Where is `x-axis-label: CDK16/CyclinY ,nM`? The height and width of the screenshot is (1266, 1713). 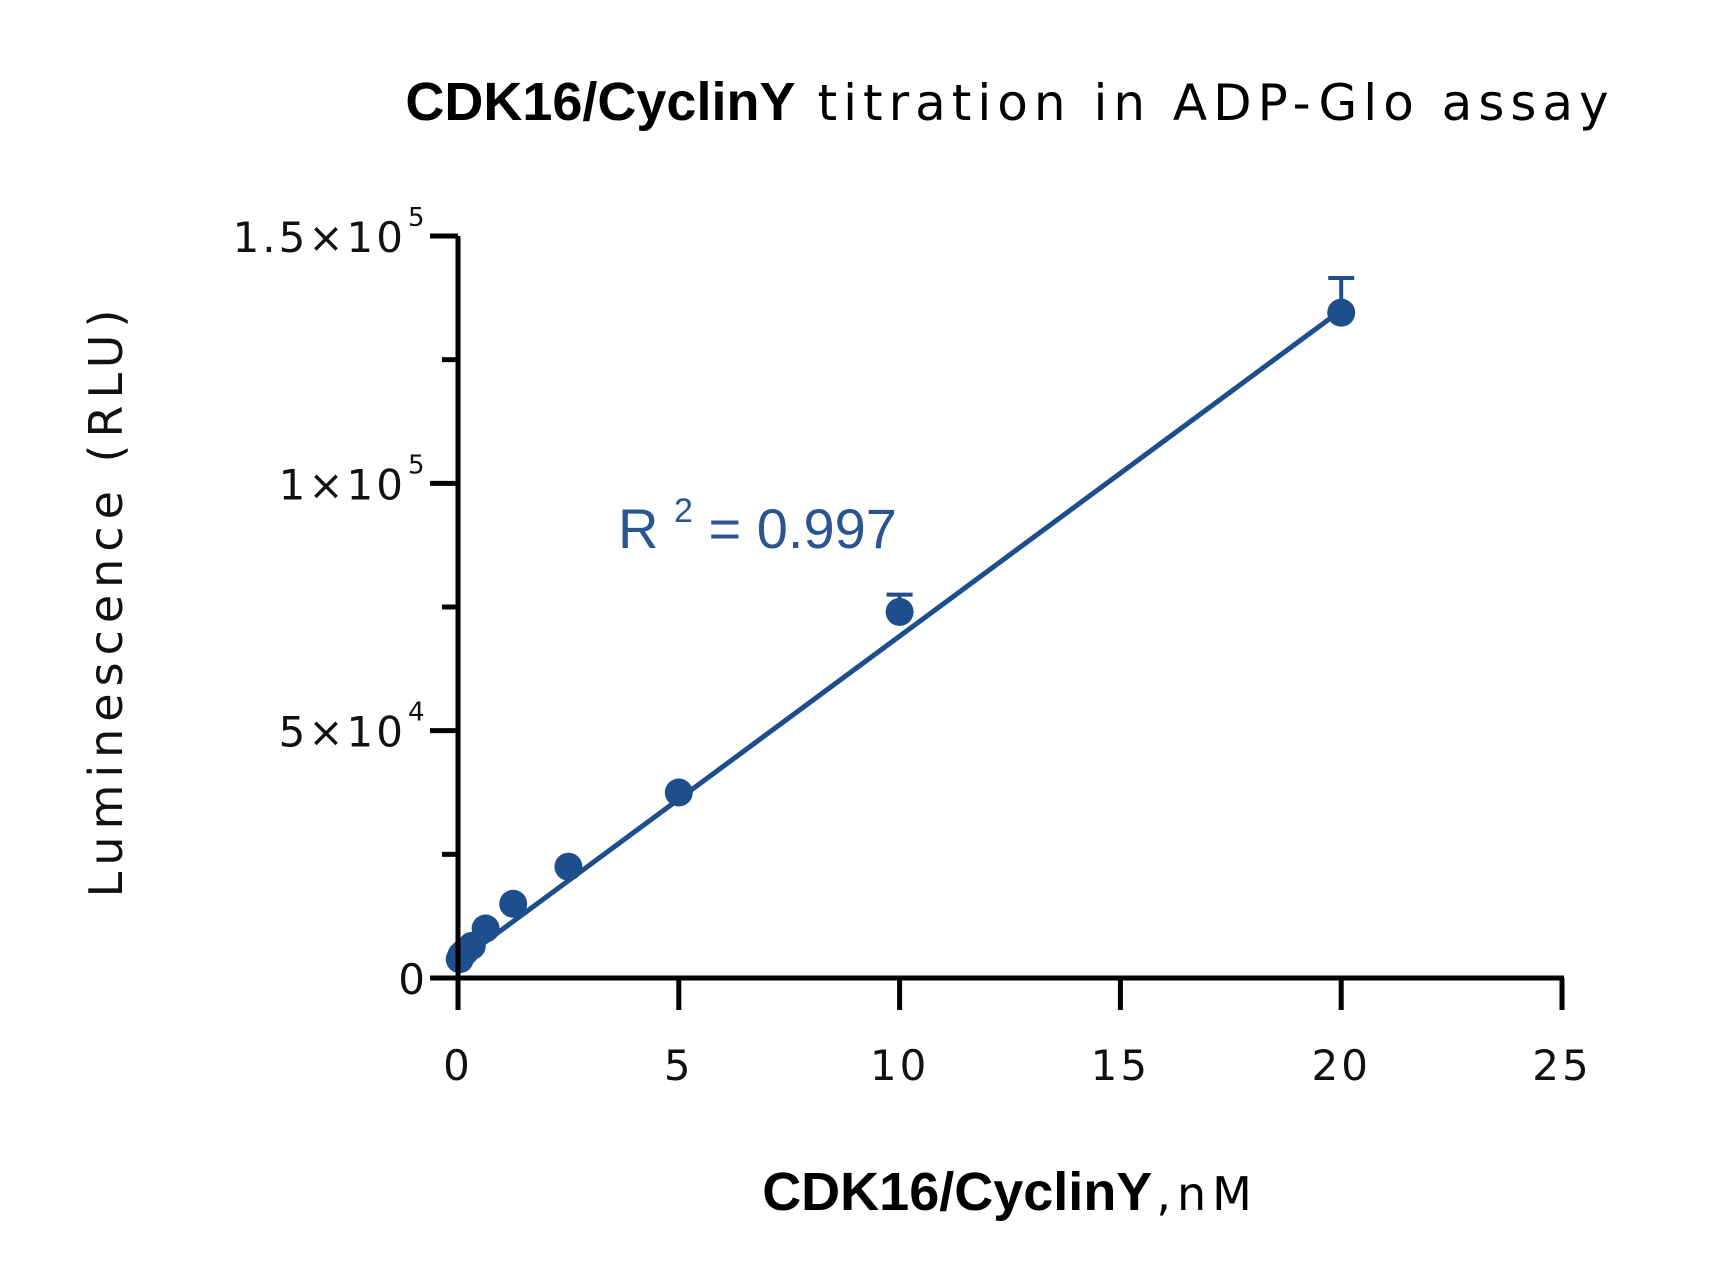
x-axis-label: CDK16/CyclinY ,nM is located at coordinates (1010, 1192).